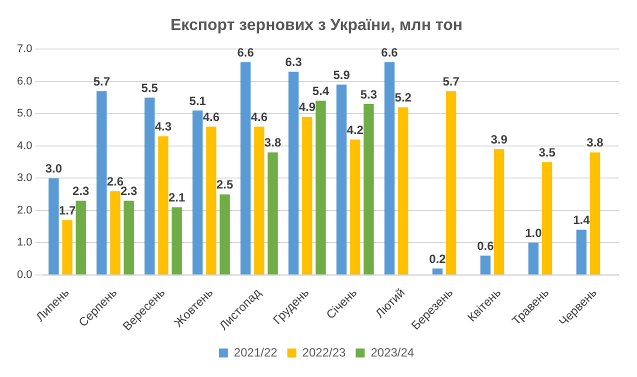 This screenshot has height=377, width=637. What do you see at coordinates (499, 139) in the screenshot?
I see `data-label: 3.9` at bounding box center [499, 139].